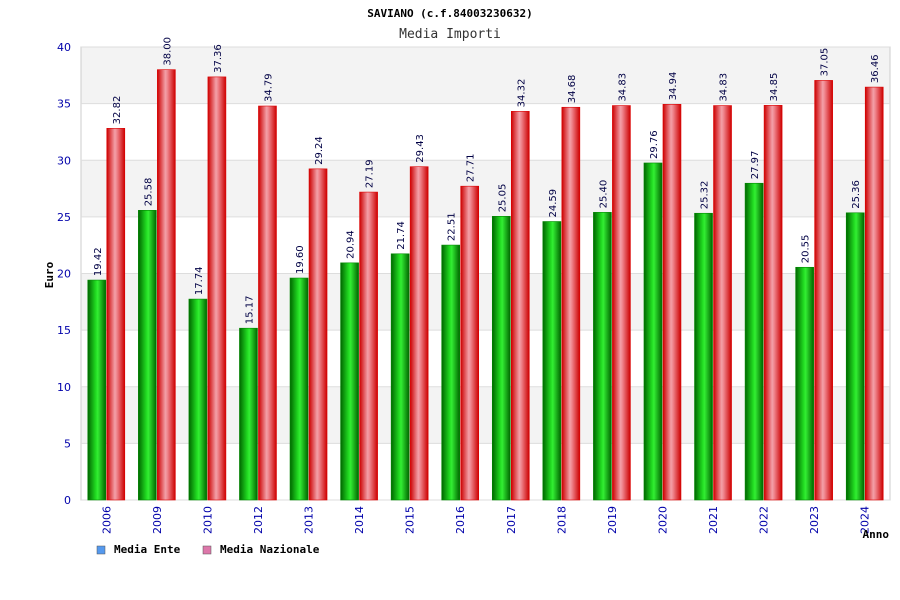  What do you see at coordinates (552, 361) in the screenshot?
I see `bar-media-ente-2018` at bounding box center [552, 361].